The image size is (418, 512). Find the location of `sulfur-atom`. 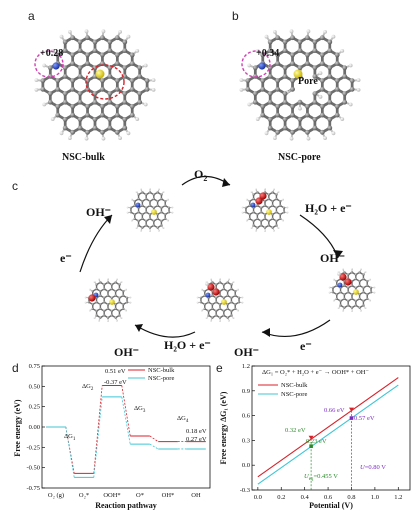

sulfur-atom is located at coordinates (298, 74).